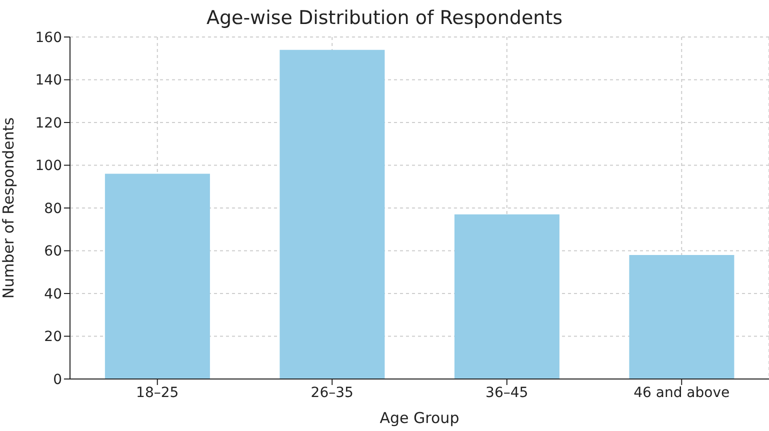 The image size is (769, 431). I want to click on y-axis-title: Number of Respondents, so click(9, 208).